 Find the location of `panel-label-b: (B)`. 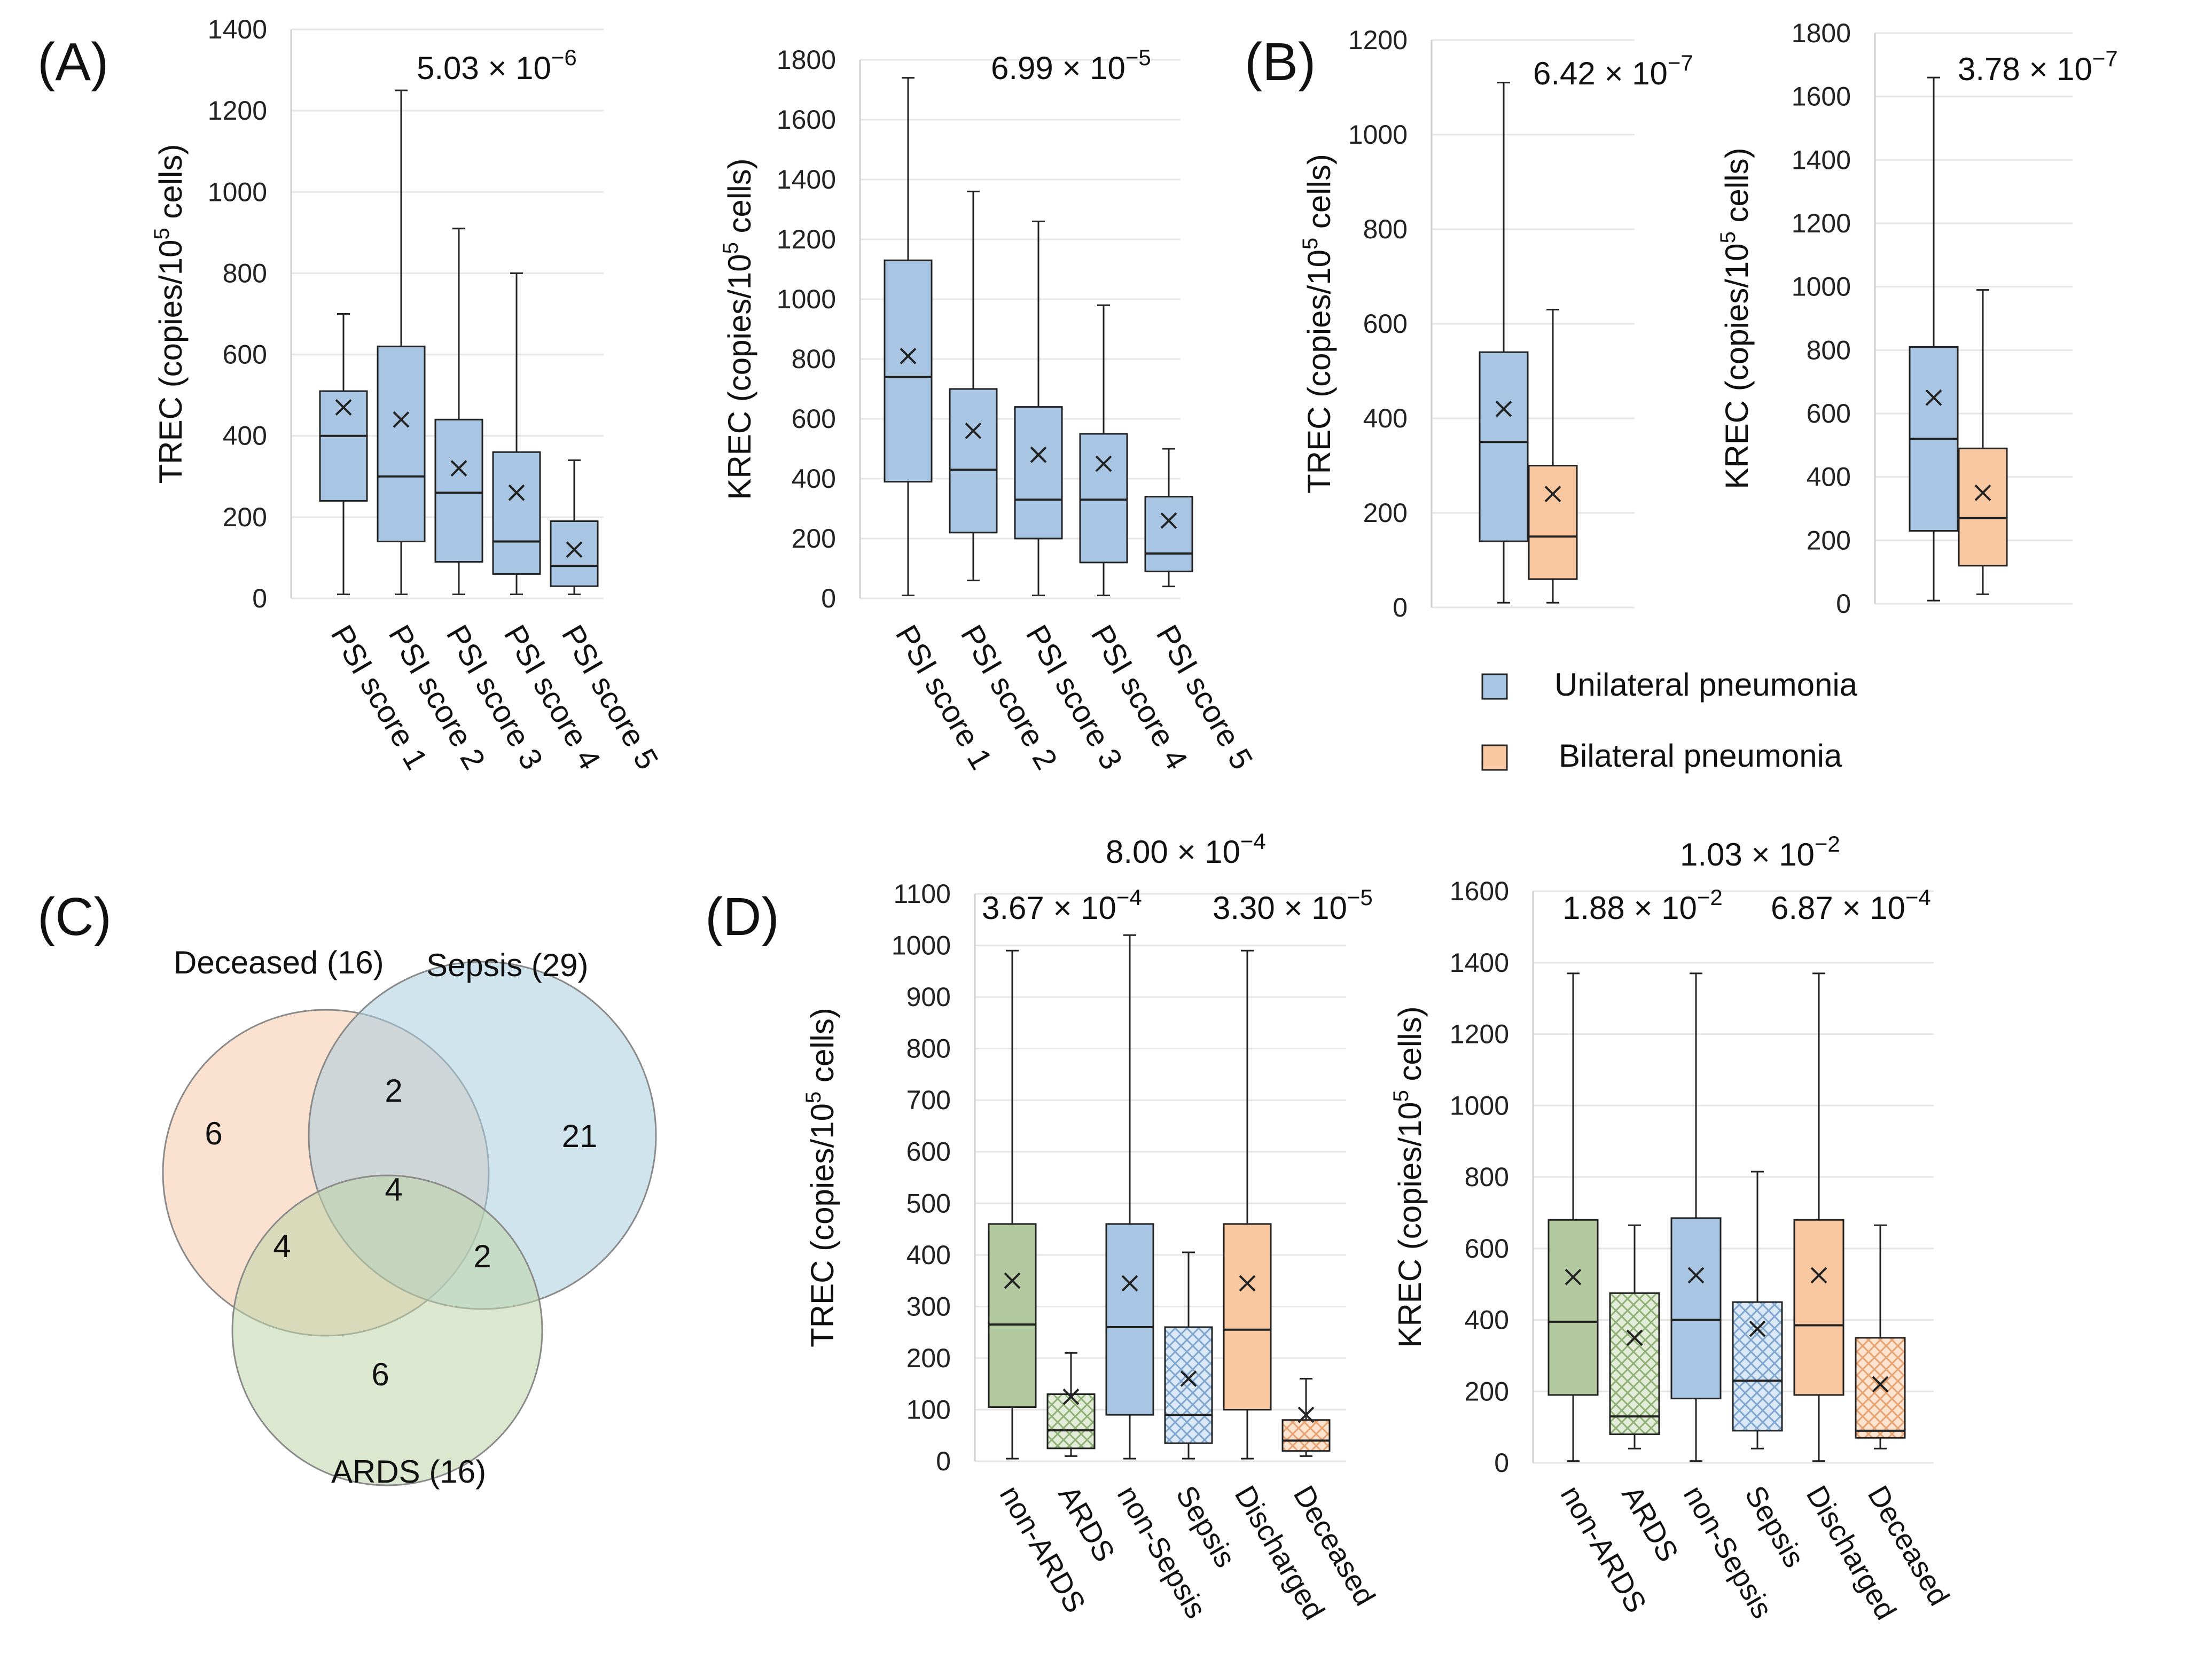

panel-label-b: (B) is located at coordinates (1280, 62).